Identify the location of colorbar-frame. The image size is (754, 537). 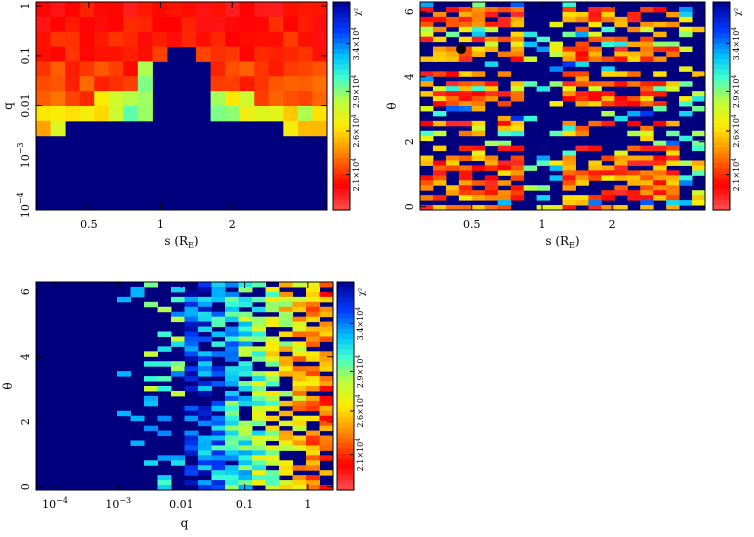
(721, 106).